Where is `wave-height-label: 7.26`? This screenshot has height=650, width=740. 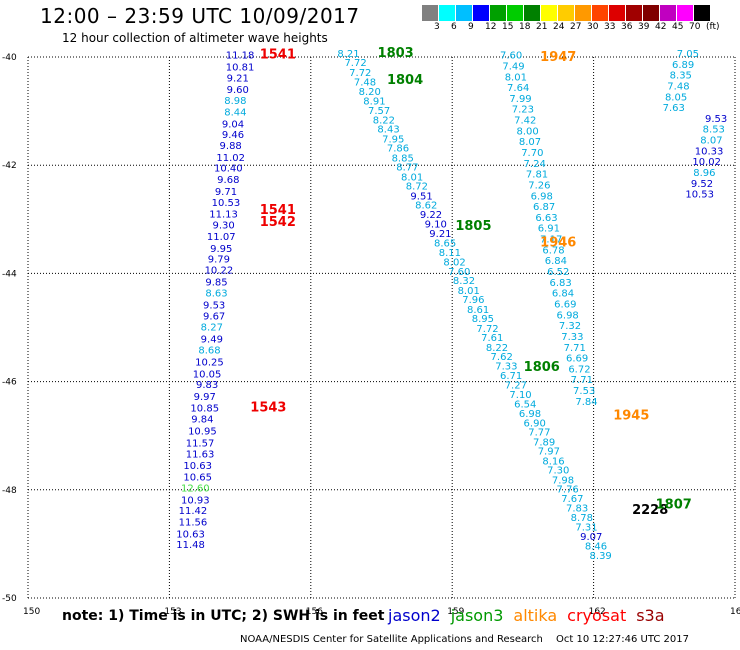
wave-height-label: 7.26 is located at coordinates (539, 185).